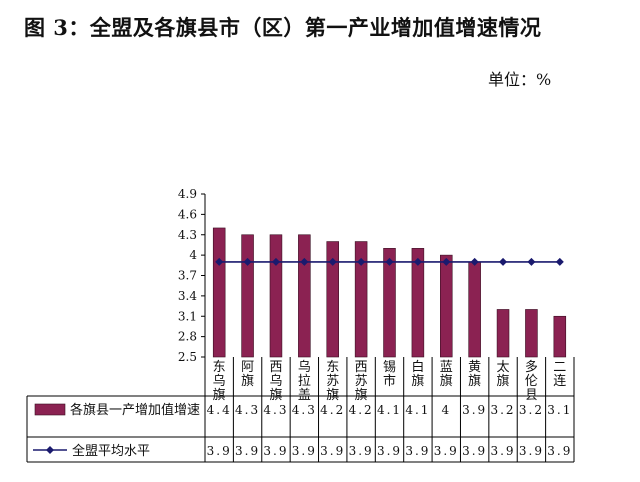  Describe the element at coordinates (446, 367) in the screenshot. I see `category-label: 蓝` at that location.